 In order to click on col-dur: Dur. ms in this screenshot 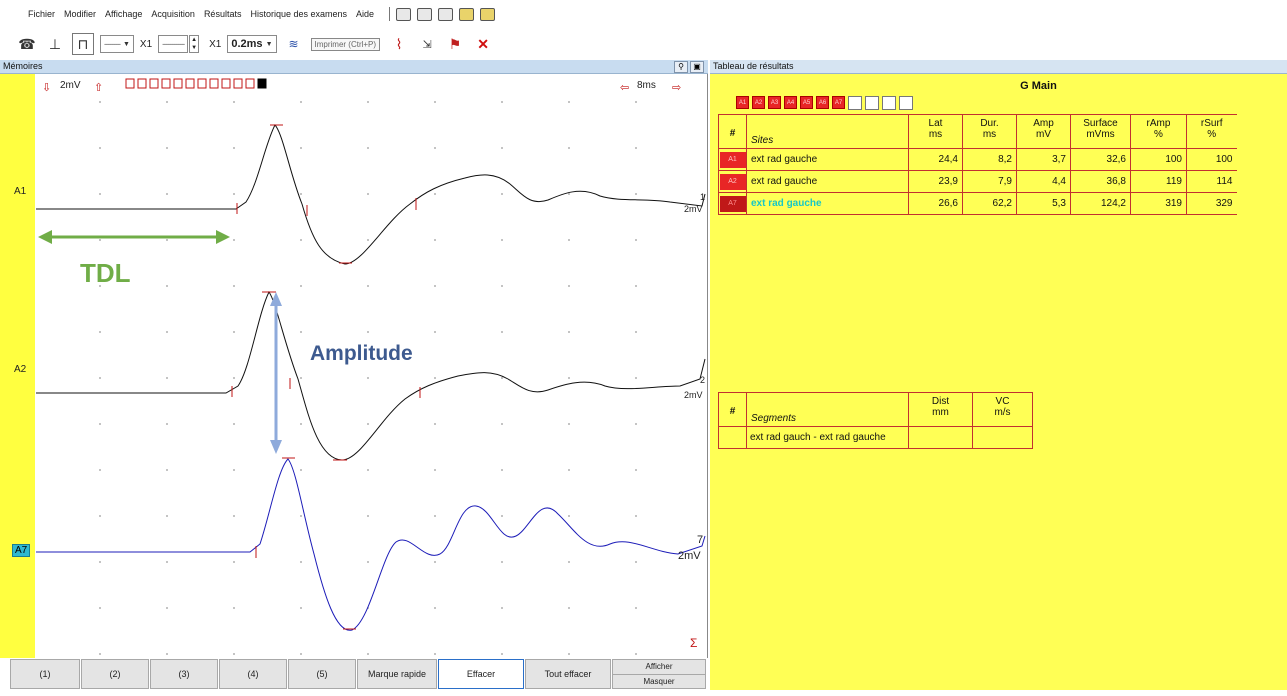, I will do `click(989, 131)`.